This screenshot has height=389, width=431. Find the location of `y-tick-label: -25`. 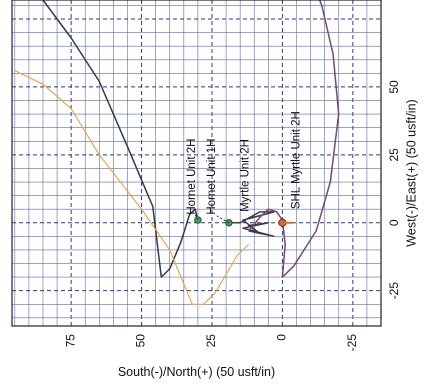

y-tick-label: -25 is located at coordinates (394, 291).